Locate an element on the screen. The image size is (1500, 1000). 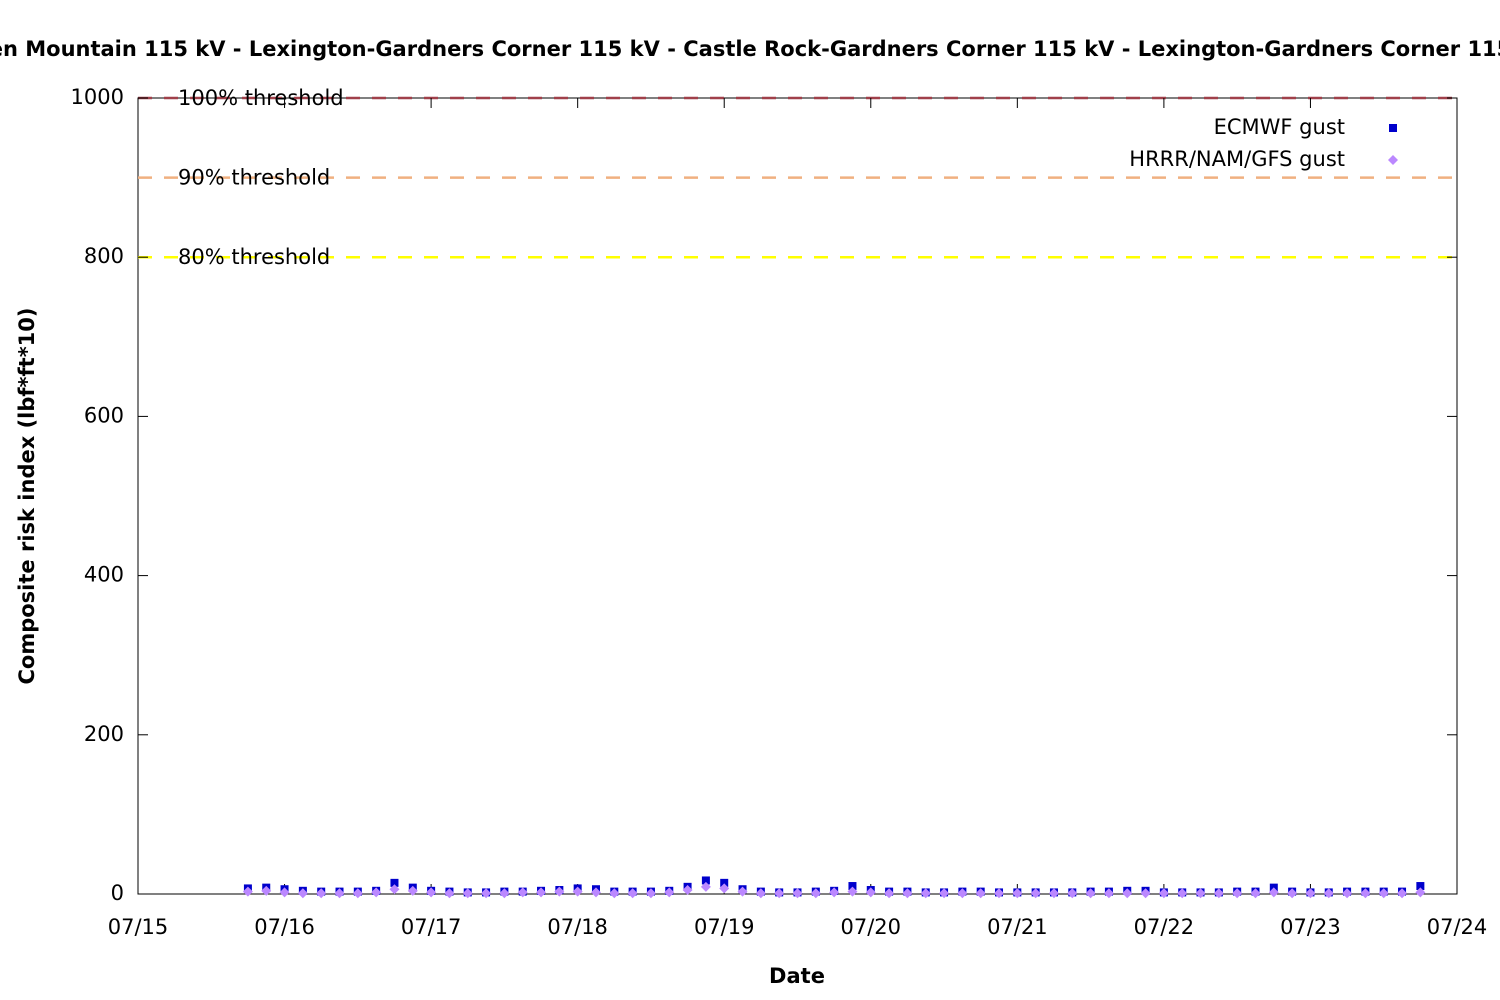
x-tick-label: 07/24 is located at coordinates (1457, 927).